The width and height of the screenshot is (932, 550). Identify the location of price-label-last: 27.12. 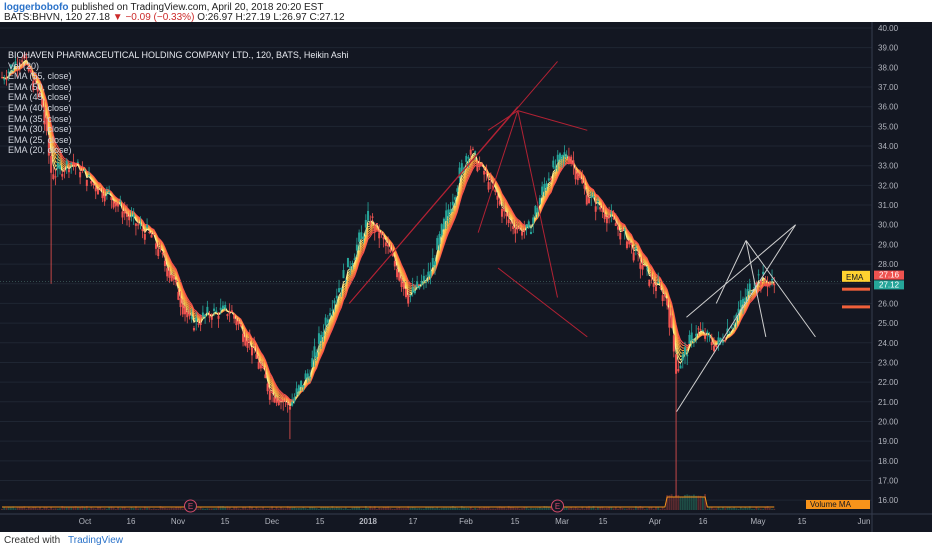
(889, 284).